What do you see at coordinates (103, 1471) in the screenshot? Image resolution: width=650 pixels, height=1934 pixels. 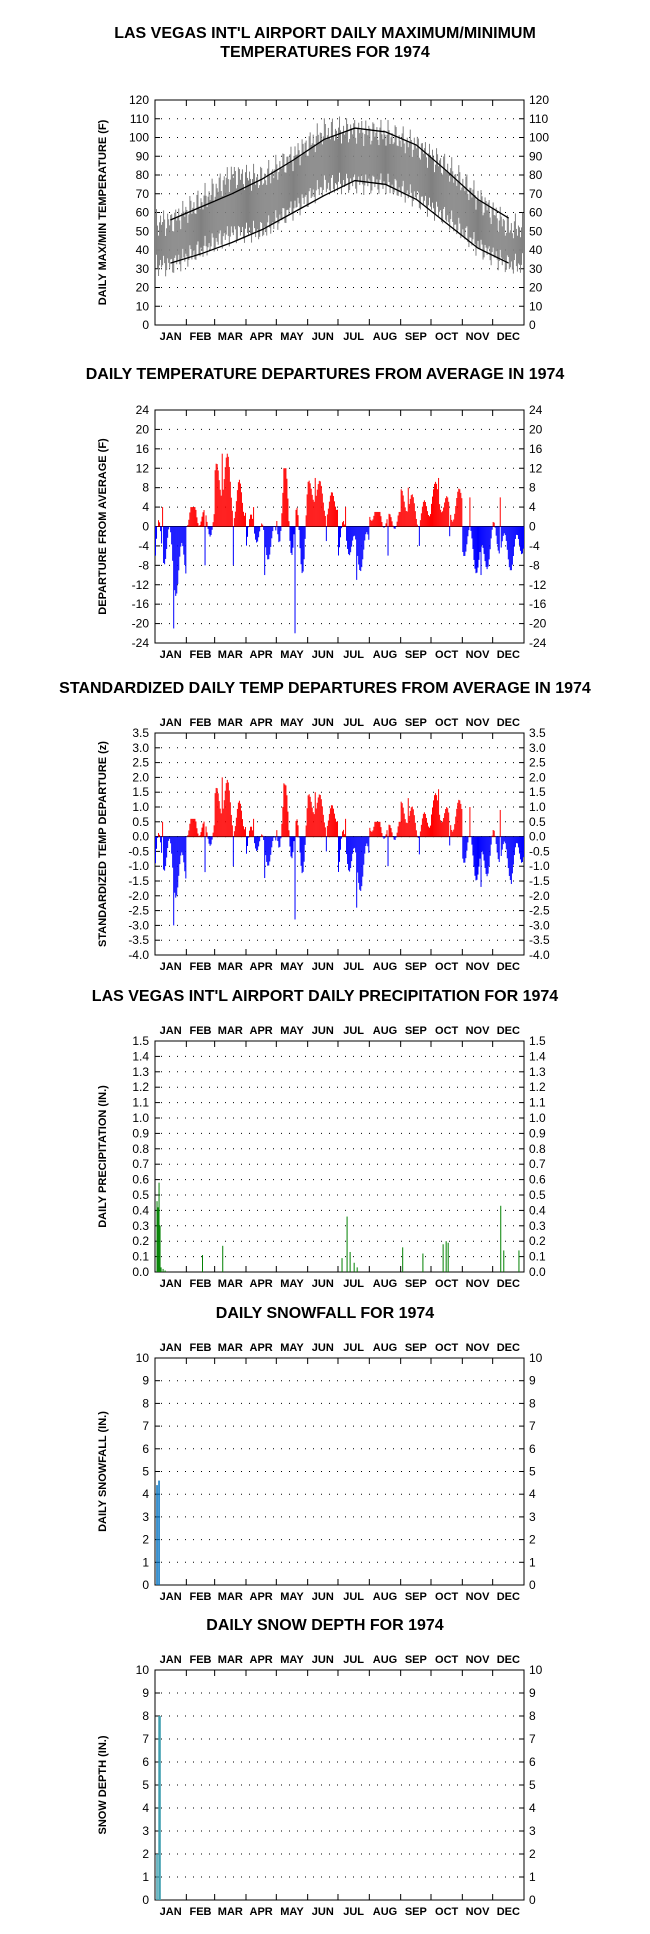 I see `y-axis-label: DAILY SNOWFALL (IN.)` at bounding box center [103, 1471].